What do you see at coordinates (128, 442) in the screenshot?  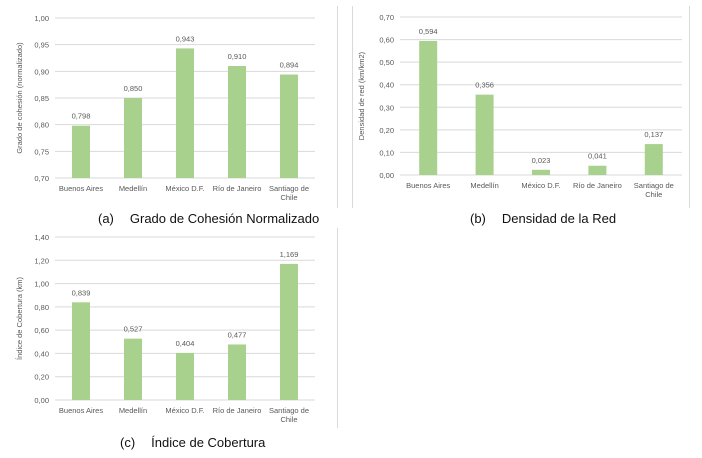 I see `caption-c-tag: (c)` at bounding box center [128, 442].